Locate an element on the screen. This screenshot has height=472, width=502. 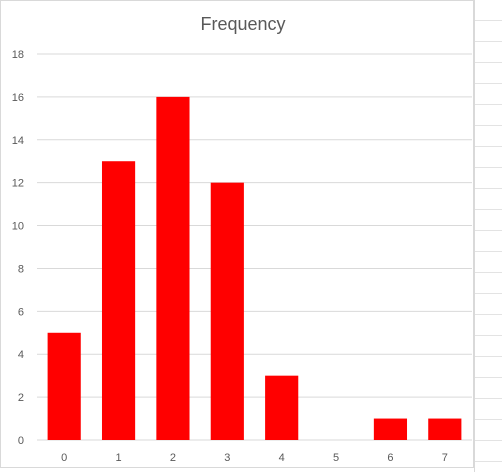
y-tick-label: 12 is located at coordinates (18, 184).